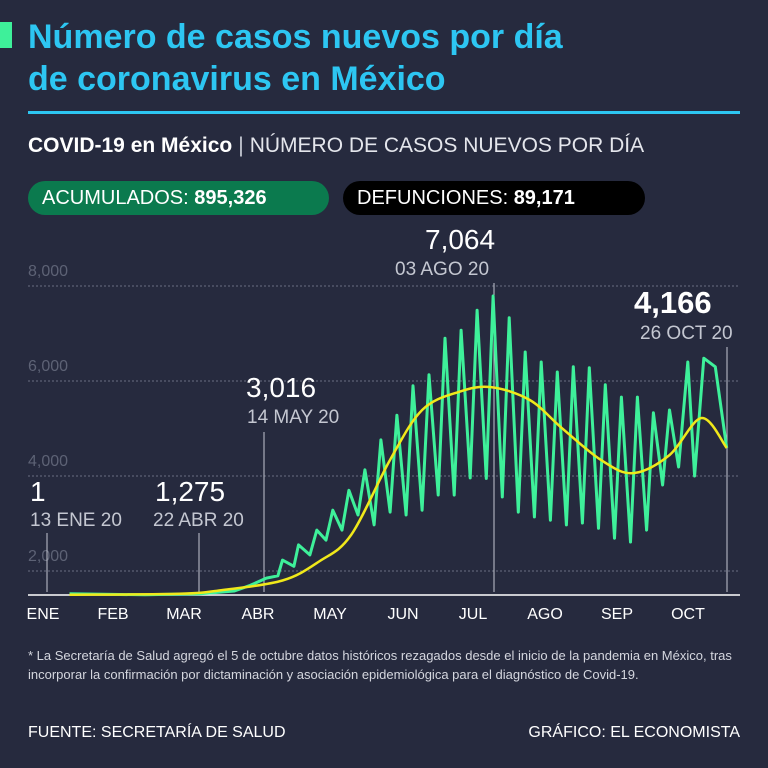 This screenshot has width=768, height=768. Describe the element at coordinates (634, 732) in the screenshot. I see `credit-label: GRÁFICO: EL ECONOMISTA` at that location.